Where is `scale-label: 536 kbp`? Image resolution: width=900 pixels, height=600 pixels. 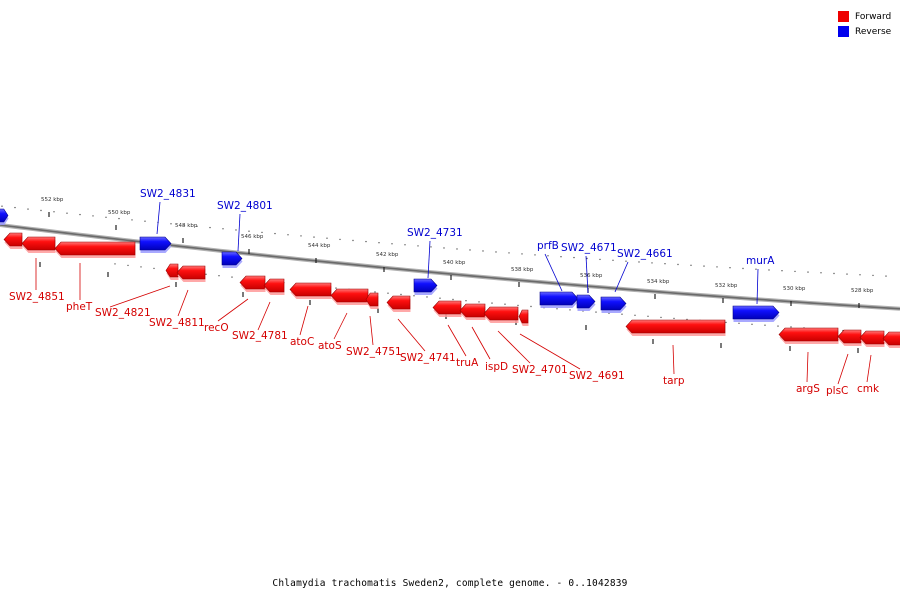 scale-label: 536 kbp is located at coordinates (591, 276).